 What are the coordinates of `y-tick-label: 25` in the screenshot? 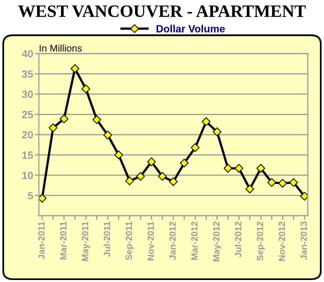 It's located at (28, 114).